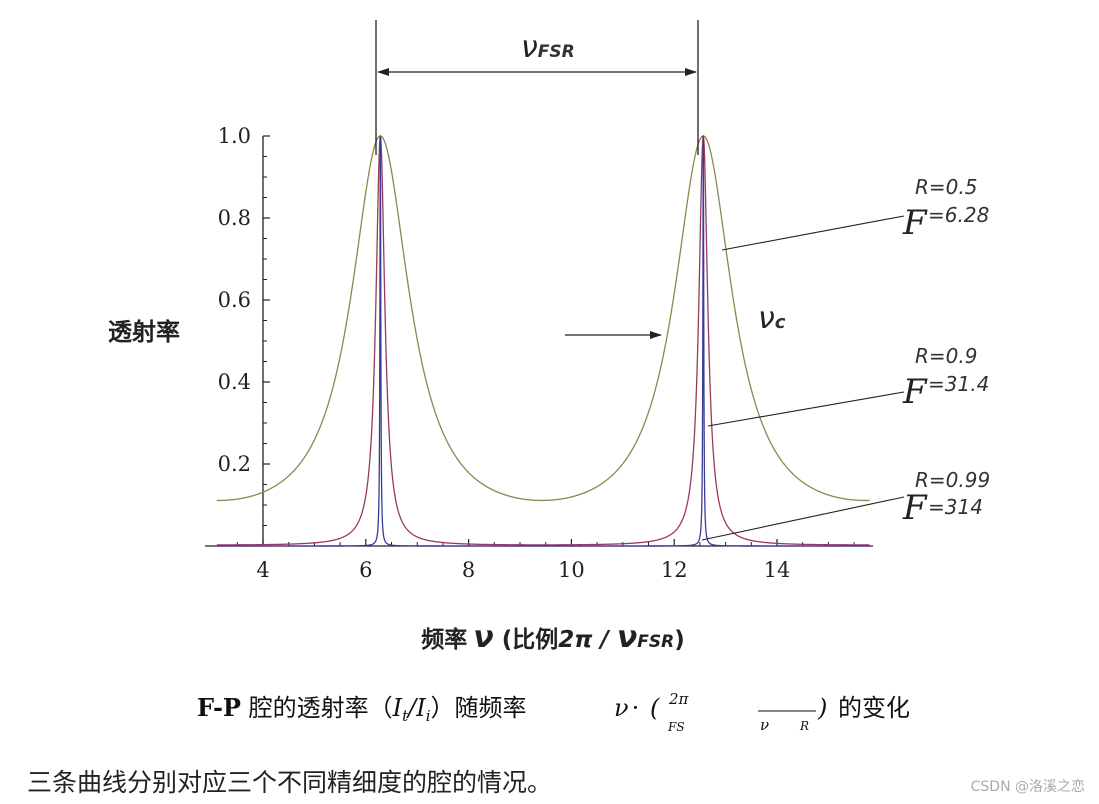 The height and width of the screenshot is (804, 1099). What do you see at coordinates (468, 570) in the screenshot?
I see `x-tick-label: 8` at bounding box center [468, 570].